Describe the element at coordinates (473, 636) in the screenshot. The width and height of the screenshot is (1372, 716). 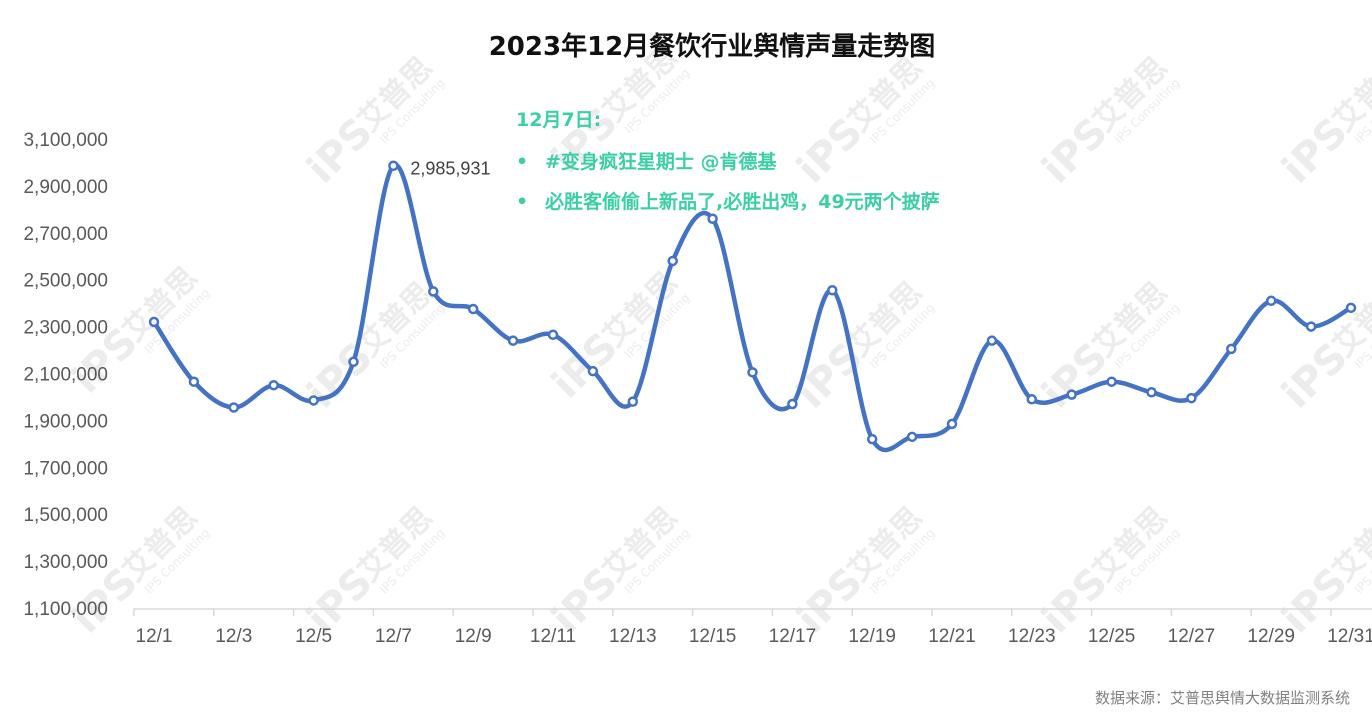
I see `x-tick-label: 12/9` at that location.